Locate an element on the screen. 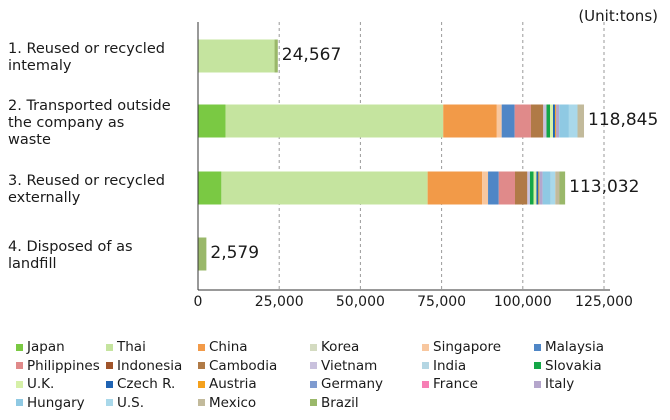 Image resolution: width=670 pixels, height=420 pixels. legend-item: Philippines is located at coordinates (61, 366).